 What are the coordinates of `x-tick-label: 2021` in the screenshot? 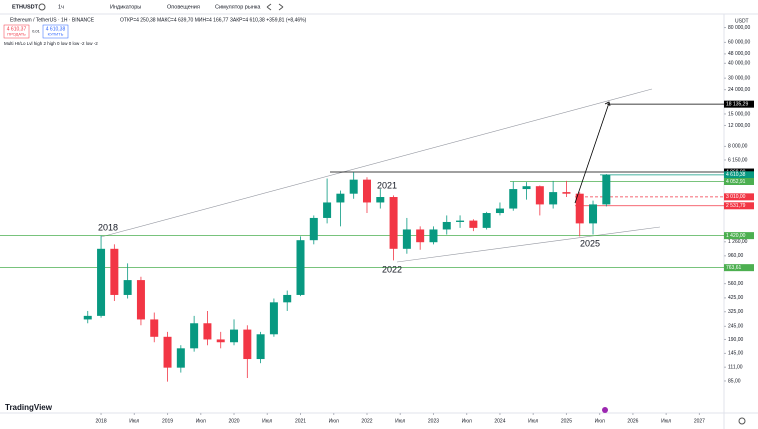 It's located at (300, 421).